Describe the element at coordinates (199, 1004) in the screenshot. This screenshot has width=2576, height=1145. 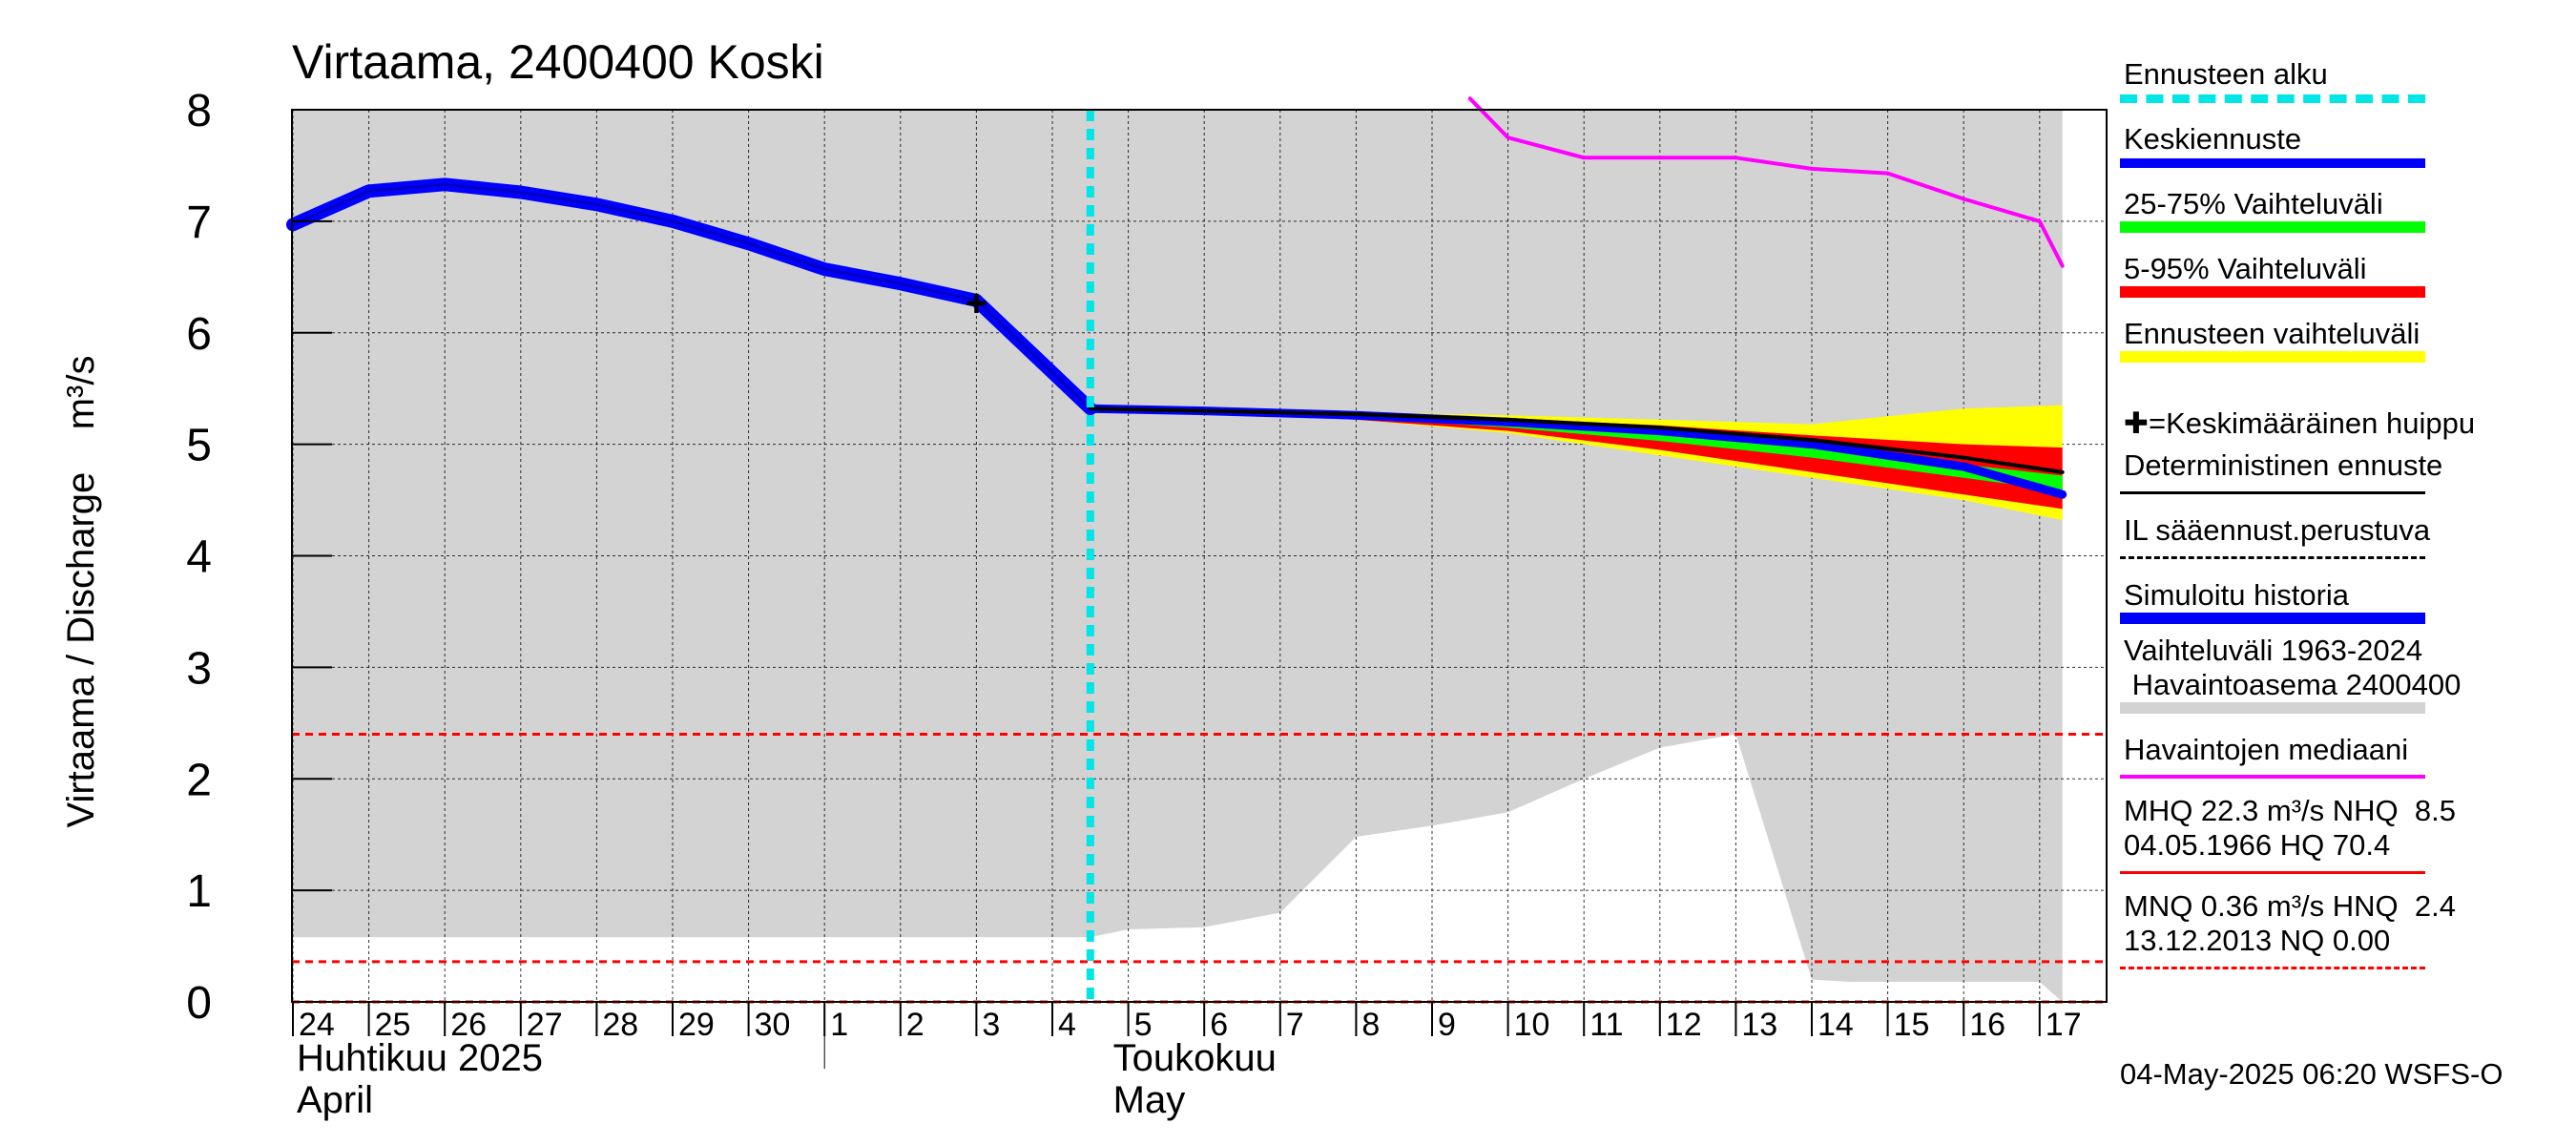
I see `y-tick-label: 0` at that location.